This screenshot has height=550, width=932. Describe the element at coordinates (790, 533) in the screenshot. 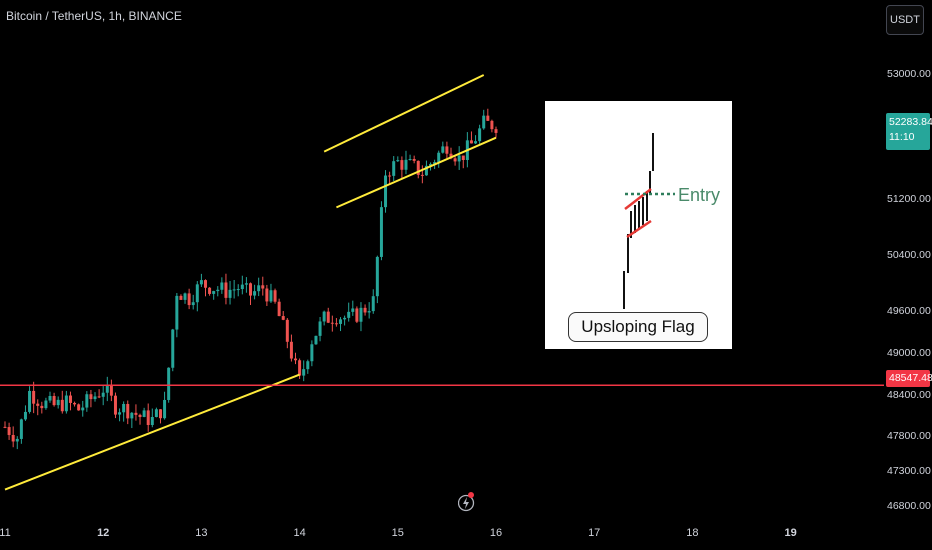

I see `time-tick-label: 19` at that location.